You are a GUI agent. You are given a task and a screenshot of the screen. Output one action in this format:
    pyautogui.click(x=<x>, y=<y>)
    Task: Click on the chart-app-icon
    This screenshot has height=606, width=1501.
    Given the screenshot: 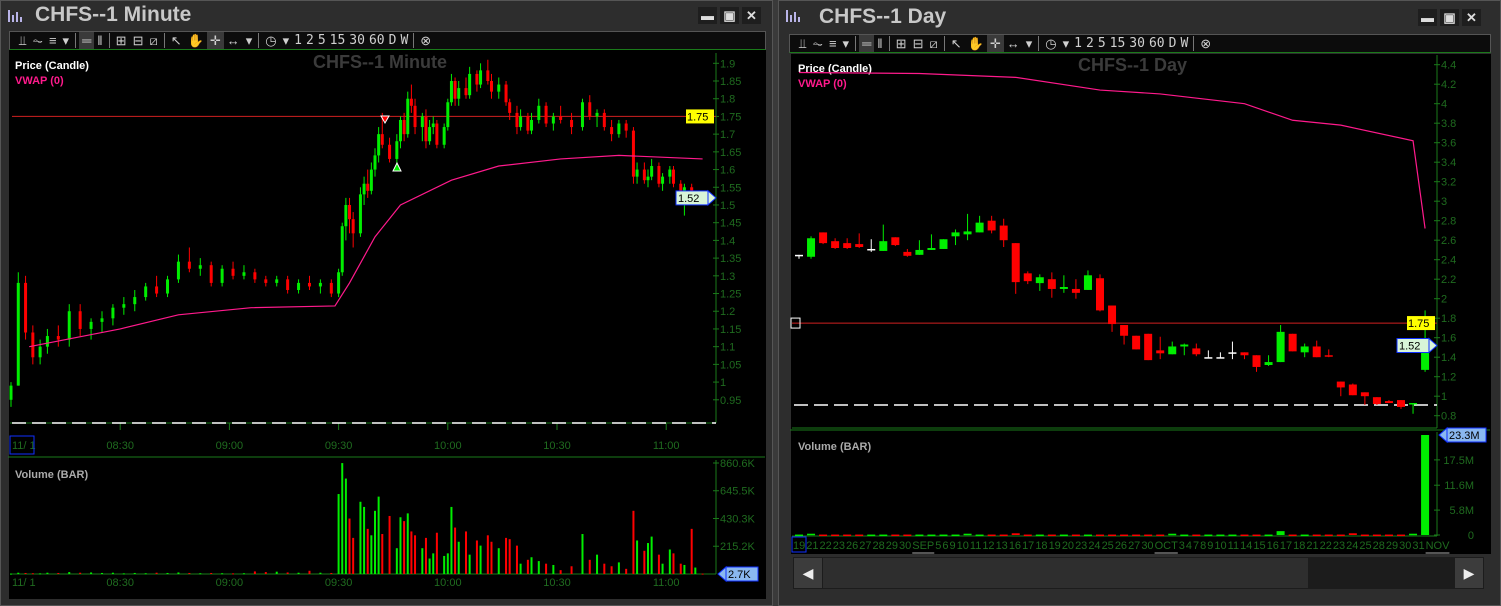 What is the action you would take?
    pyautogui.click(x=793, y=14)
    